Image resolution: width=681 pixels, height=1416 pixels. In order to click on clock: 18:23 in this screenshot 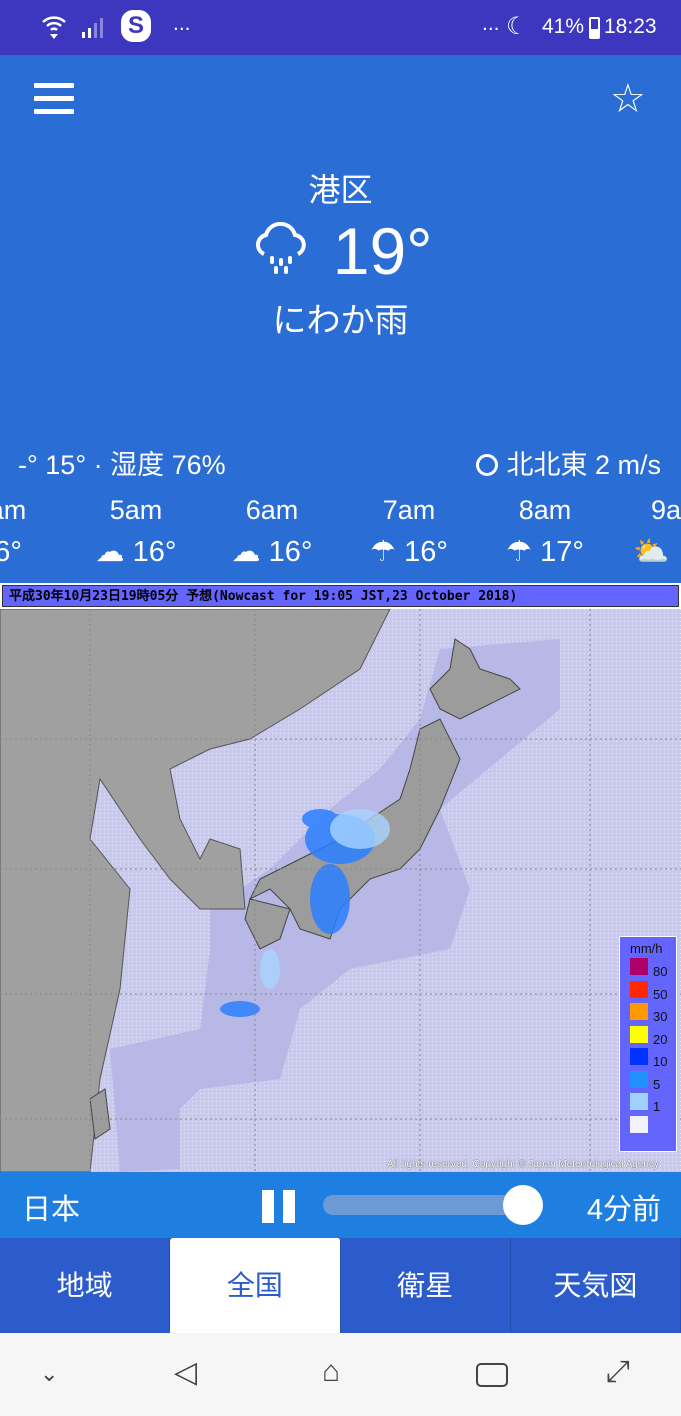, I will do `click(630, 26)`.